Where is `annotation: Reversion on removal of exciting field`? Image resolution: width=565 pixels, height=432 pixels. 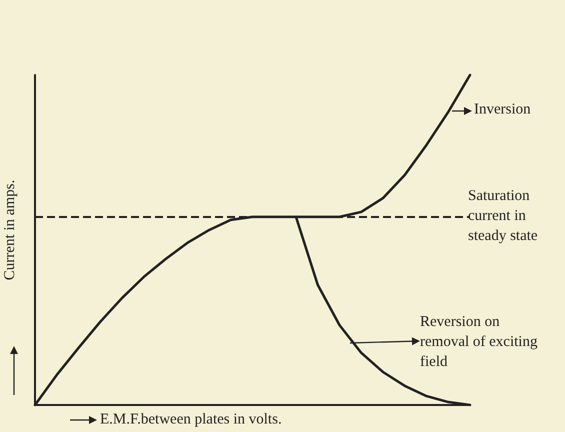
annotation: Reversion on removal of exciting field is located at coordinates (481, 342).